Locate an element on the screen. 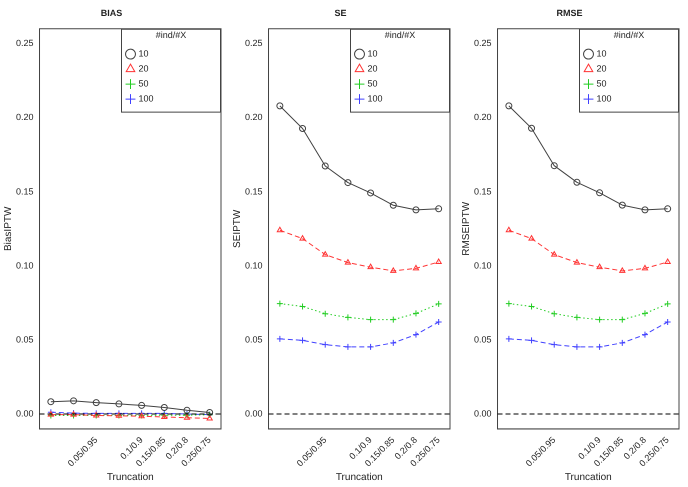  y-axis-title: SEIPTW is located at coordinates (237, 228).